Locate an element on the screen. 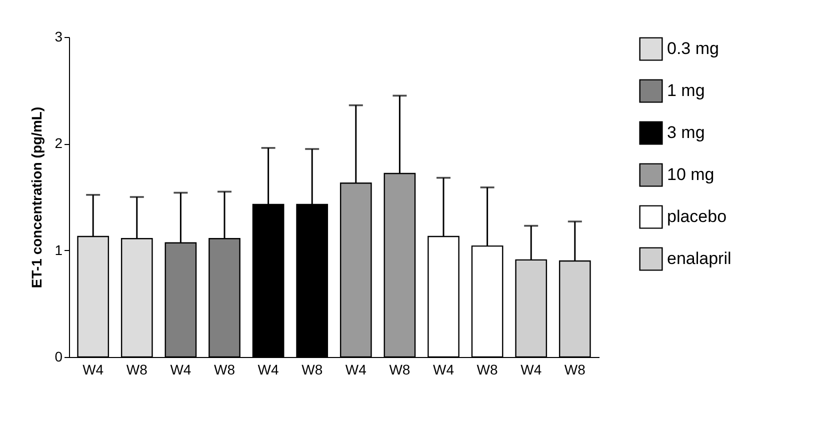 The width and height of the screenshot is (817, 435). y-tick-label: 0 is located at coordinates (58, 356).